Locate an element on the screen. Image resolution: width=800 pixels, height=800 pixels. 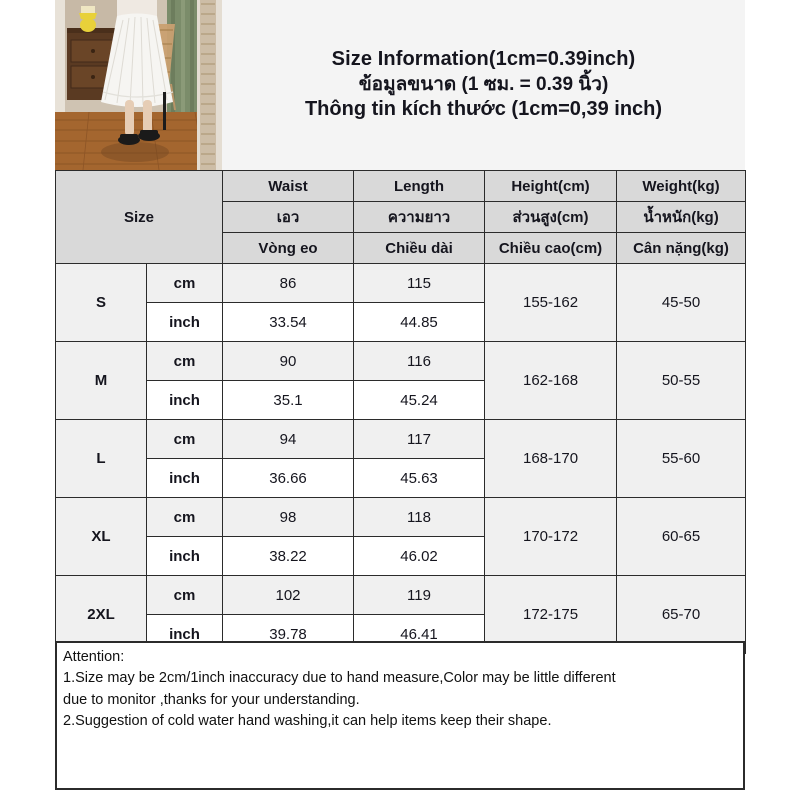
waist-cm-m: 90 is located at coordinates (288, 361).